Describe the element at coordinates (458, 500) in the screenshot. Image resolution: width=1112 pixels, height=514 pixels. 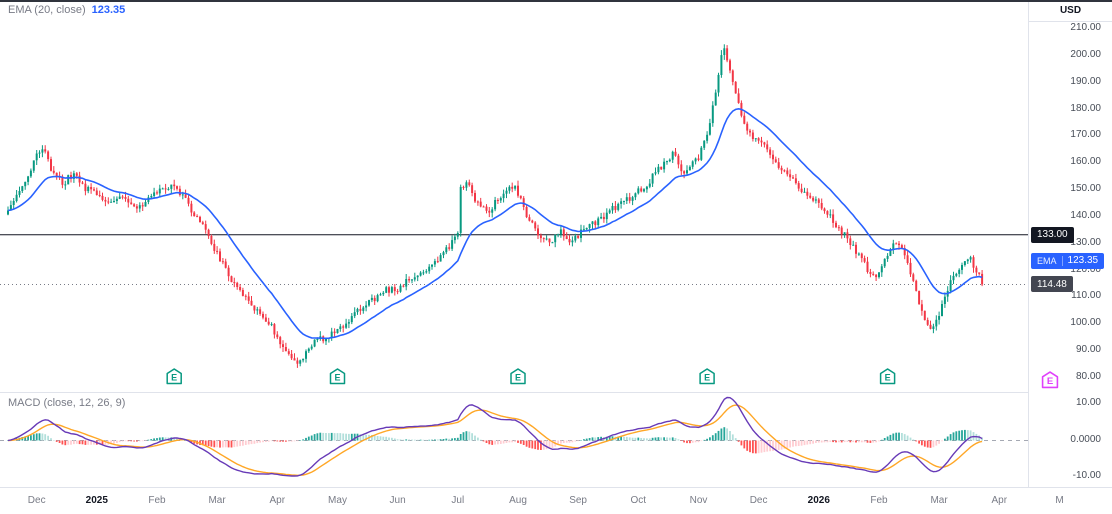
I see `time-month-label: Jul` at that location.